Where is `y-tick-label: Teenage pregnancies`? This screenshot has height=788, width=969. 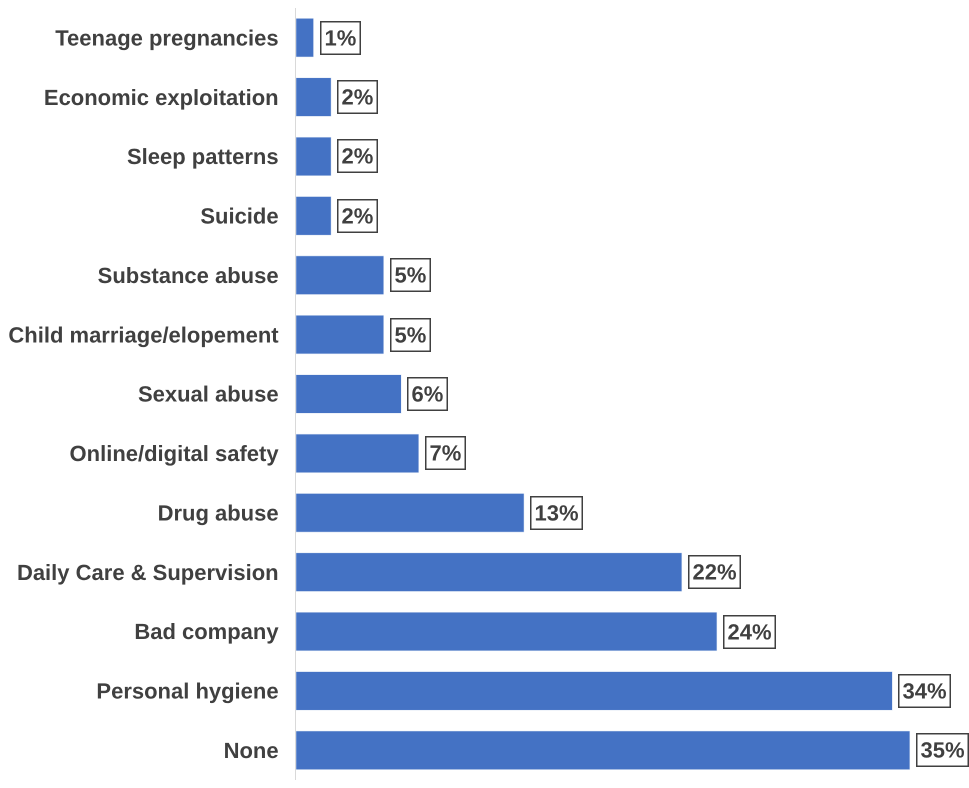
y-tick-label: Teenage pregnancies is located at coordinates (167, 37).